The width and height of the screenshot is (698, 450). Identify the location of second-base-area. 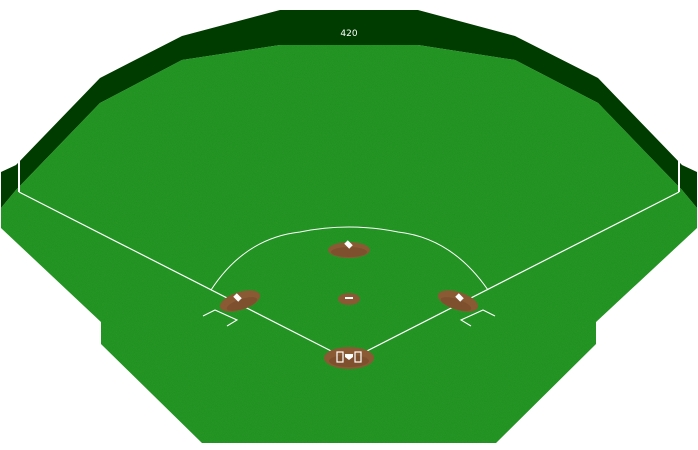
(349, 249).